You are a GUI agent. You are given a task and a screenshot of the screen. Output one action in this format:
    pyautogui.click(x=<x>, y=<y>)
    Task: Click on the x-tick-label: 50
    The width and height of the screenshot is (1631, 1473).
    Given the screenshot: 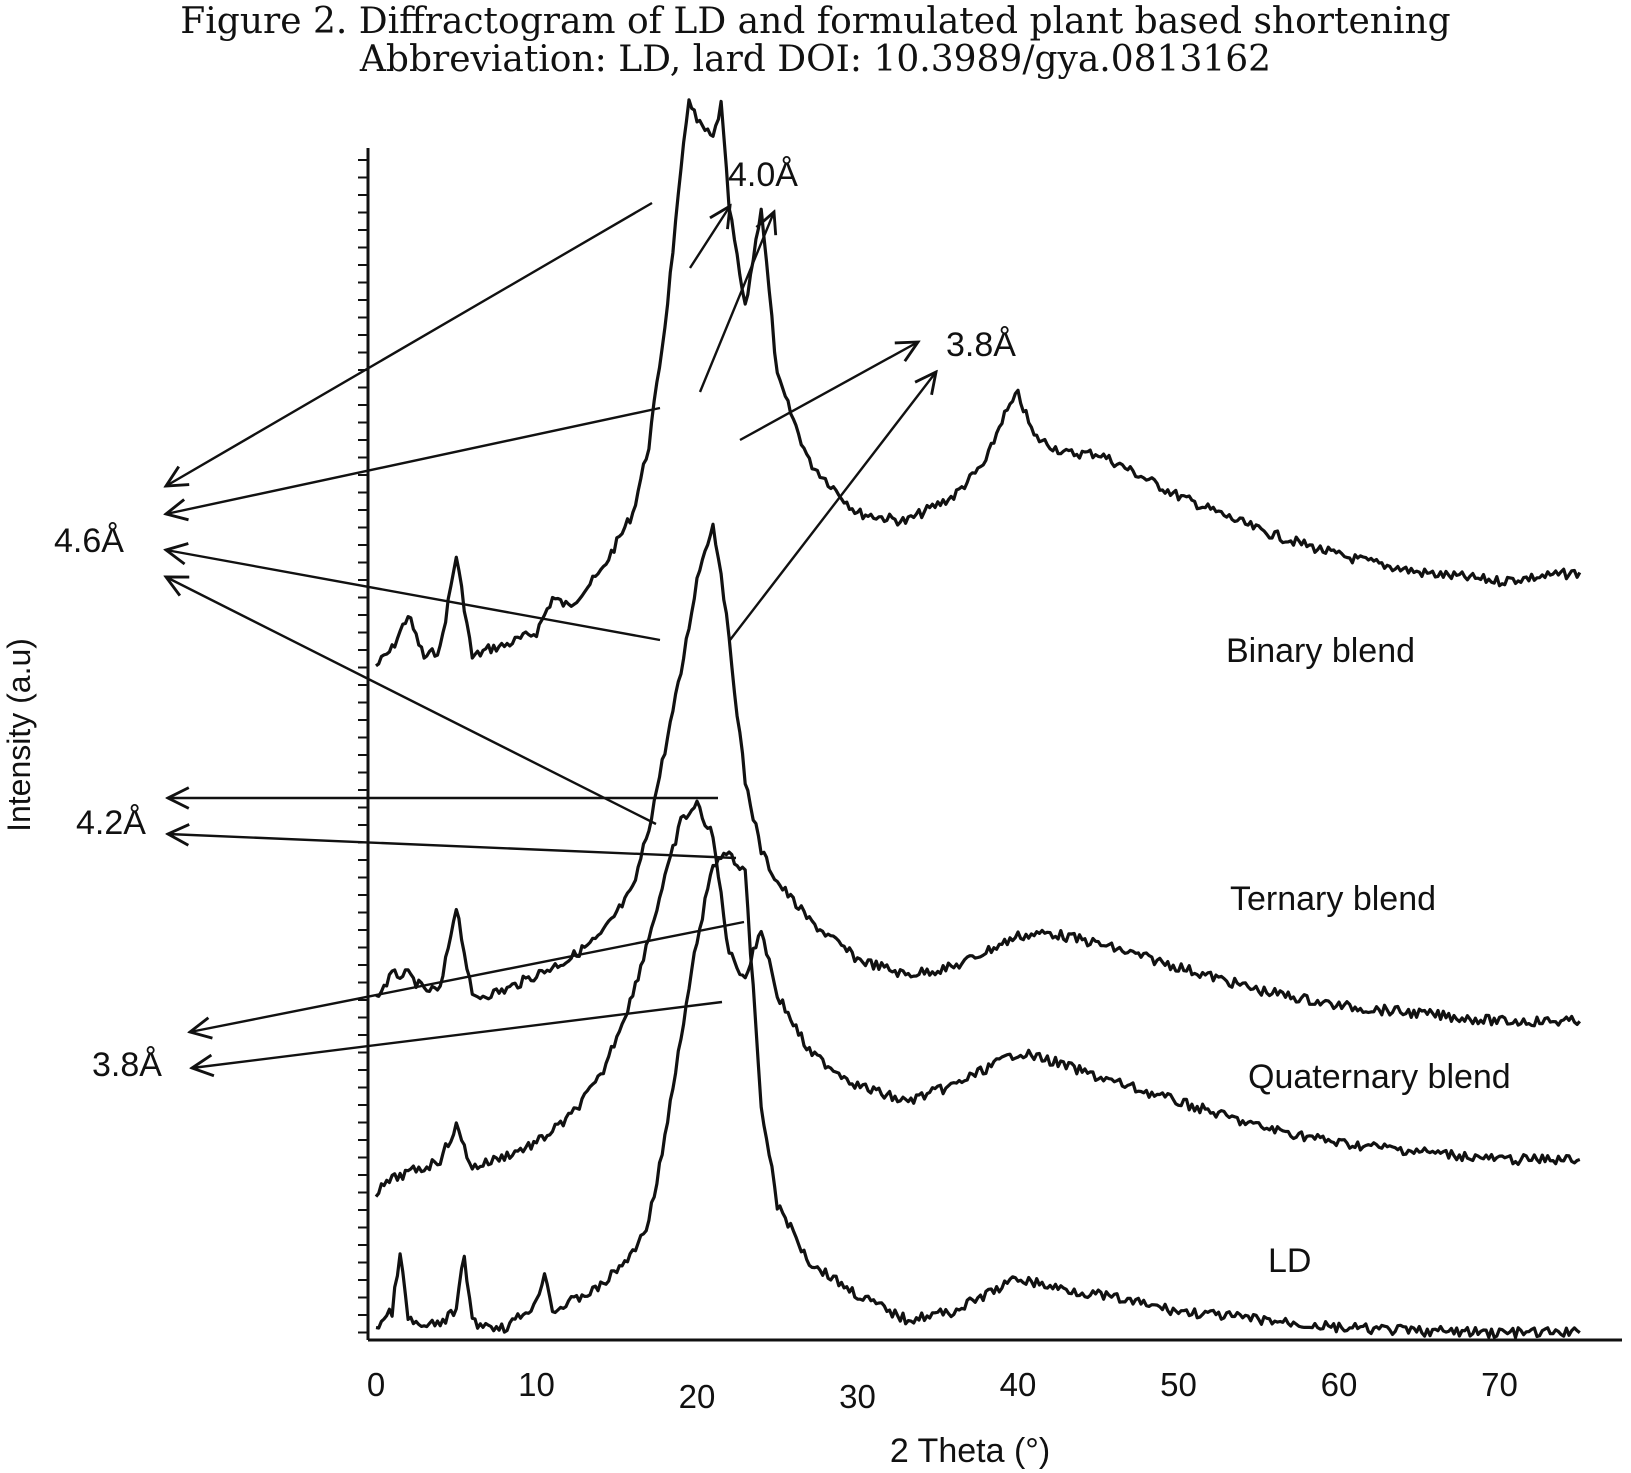 What is the action you would take?
    pyautogui.click(x=1178, y=1384)
    